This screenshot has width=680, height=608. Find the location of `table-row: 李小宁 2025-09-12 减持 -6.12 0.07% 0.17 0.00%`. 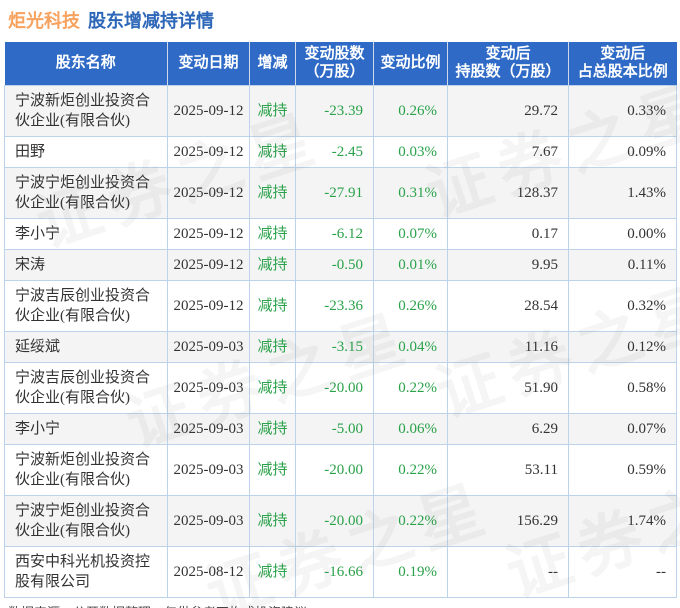

table-row: 李小宁 2025-09-12 减持 -6.12 0.07% 0.17 0.00% is located at coordinates (340, 233).